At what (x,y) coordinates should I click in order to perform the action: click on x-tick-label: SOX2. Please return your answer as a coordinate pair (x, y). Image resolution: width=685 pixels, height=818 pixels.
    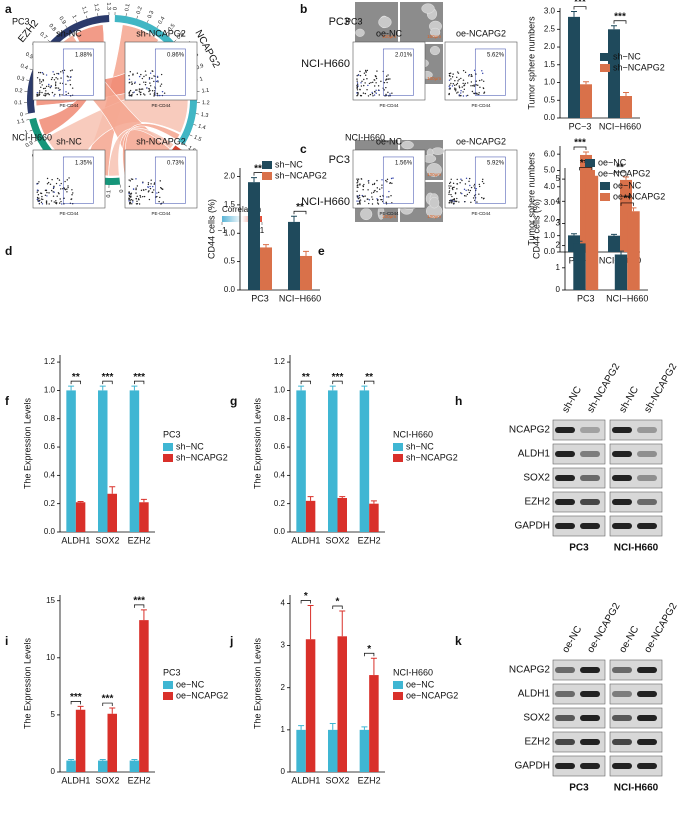
    Looking at the image, I should click on (337, 780).